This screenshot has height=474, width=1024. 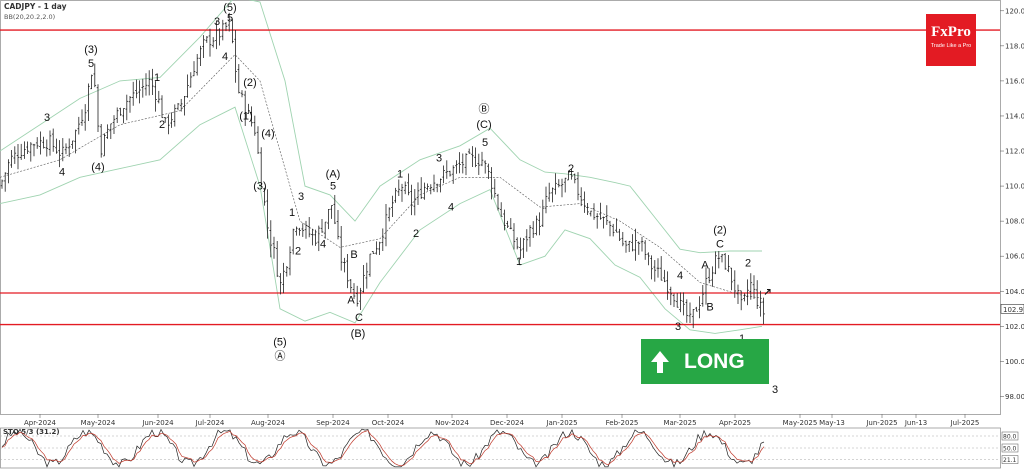 What do you see at coordinates (679, 423) in the screenshot?
I see `x-tick-label: Mar-2025` at bounding box center [679, 423].